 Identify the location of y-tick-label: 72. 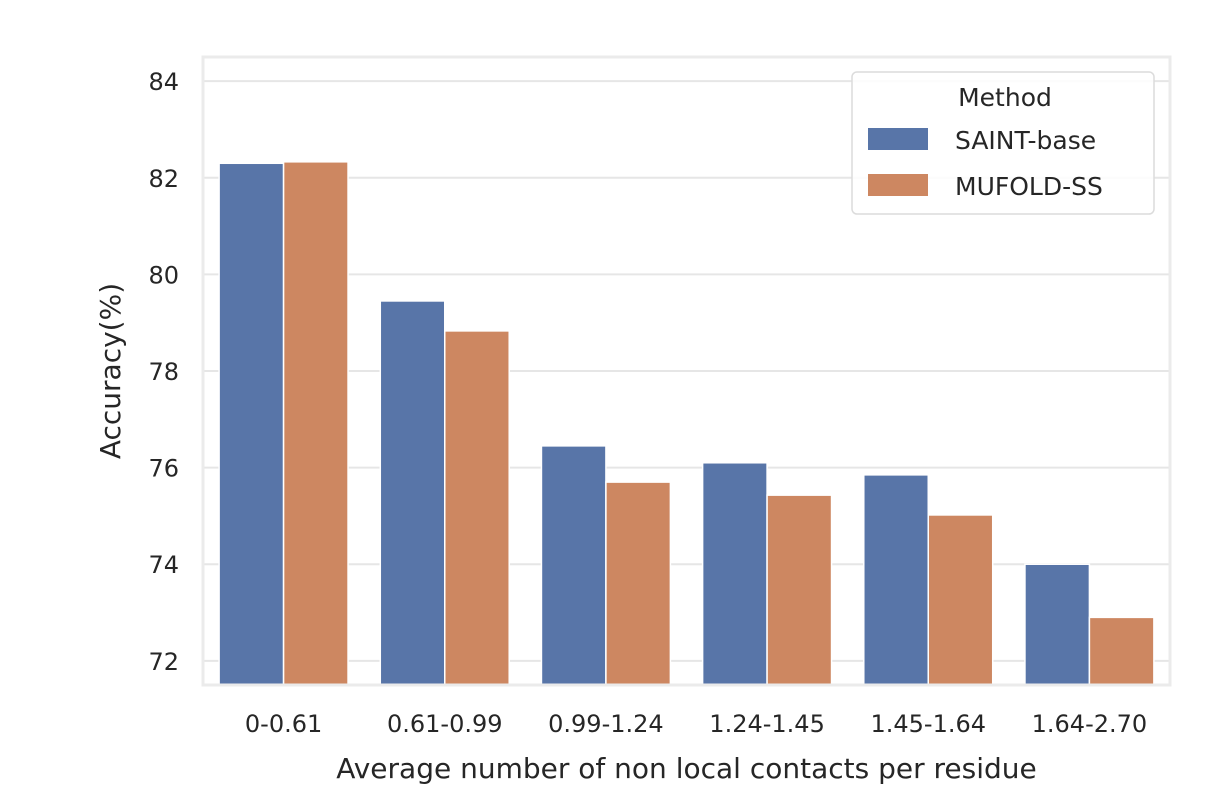
(163, 662).